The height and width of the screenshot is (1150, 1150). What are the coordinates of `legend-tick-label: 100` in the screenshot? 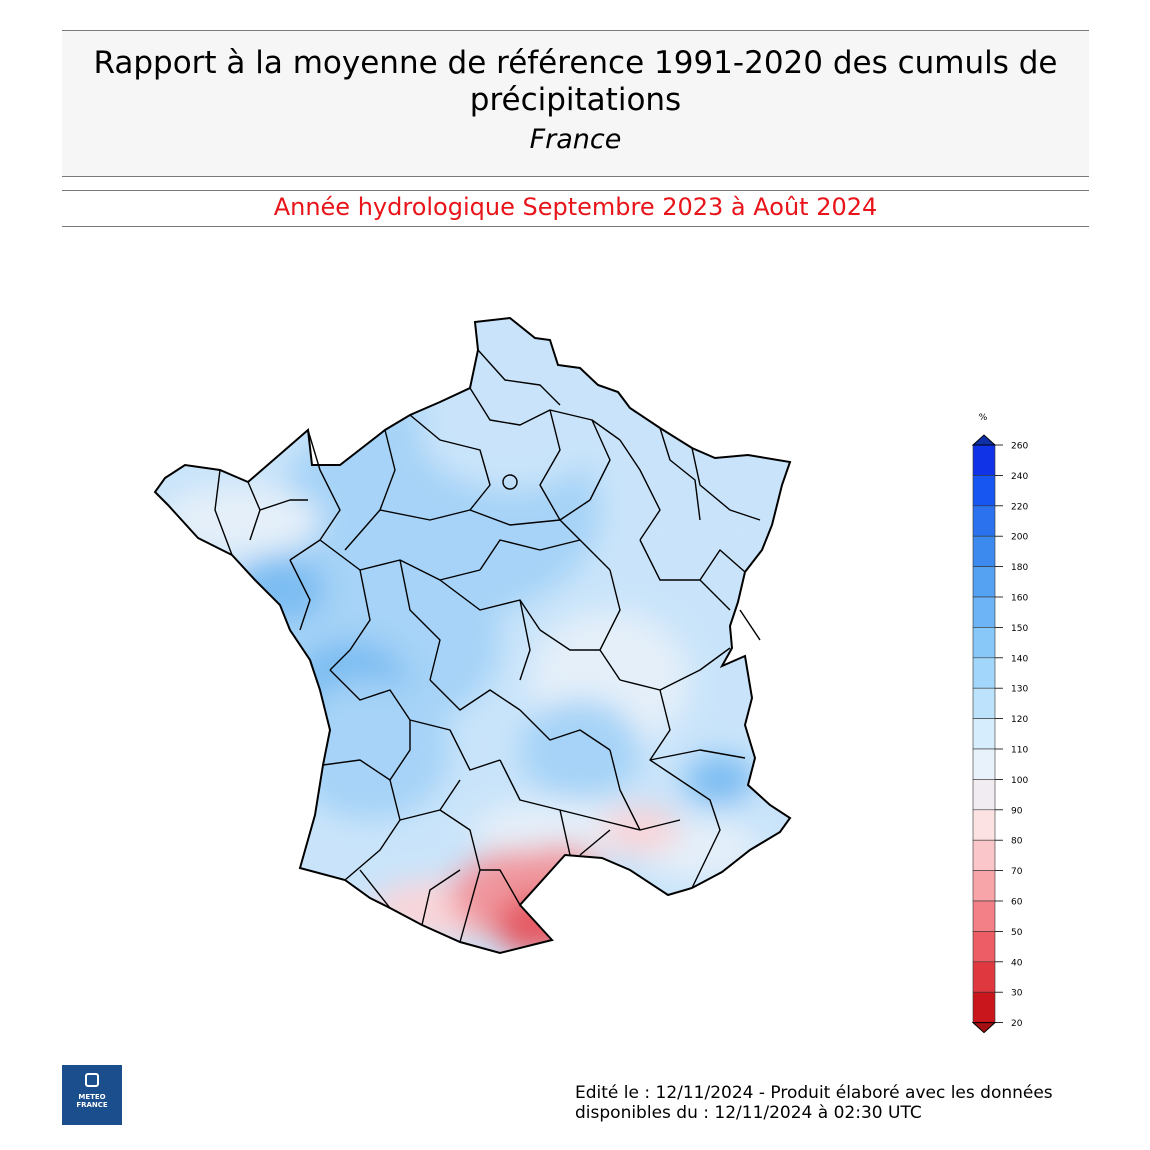 It's located at (1019, 781).